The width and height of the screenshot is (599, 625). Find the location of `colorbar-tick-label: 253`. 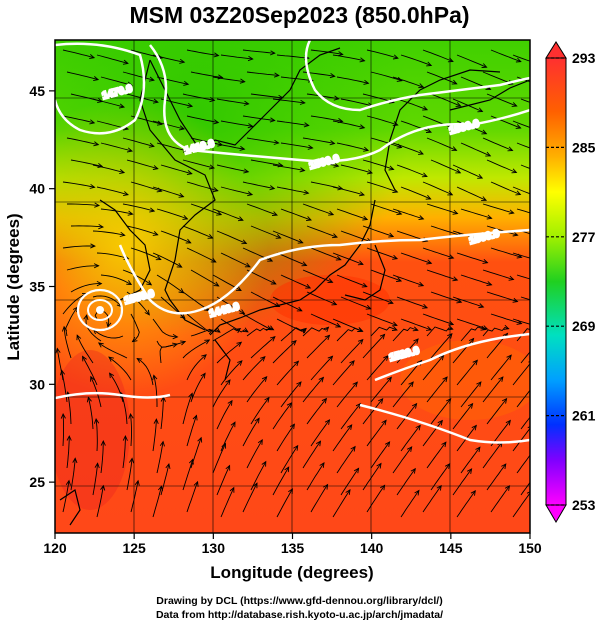

colorbar-tick-label: 253 is located at coordinates (584, 505).